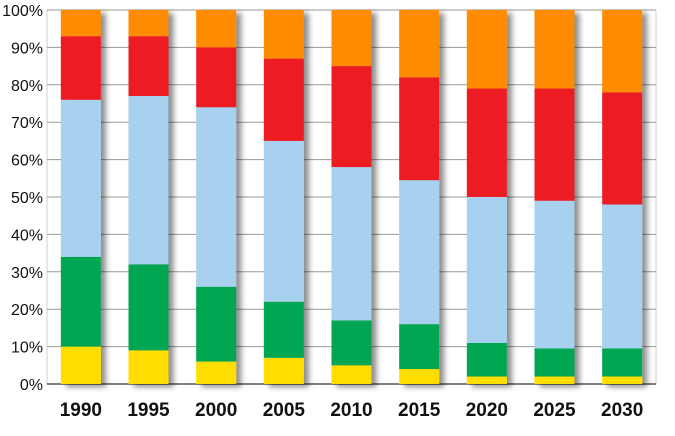 The width and height of the screenshot is (675, 436). Describe the element at coordinates (27, 161) in the screenshot. I see `y-tick-label: 60%` at that location.